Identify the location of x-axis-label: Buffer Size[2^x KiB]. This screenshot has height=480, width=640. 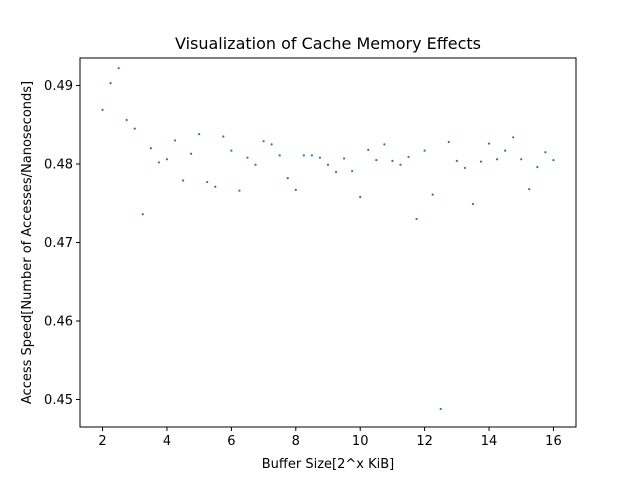
(328, 464).